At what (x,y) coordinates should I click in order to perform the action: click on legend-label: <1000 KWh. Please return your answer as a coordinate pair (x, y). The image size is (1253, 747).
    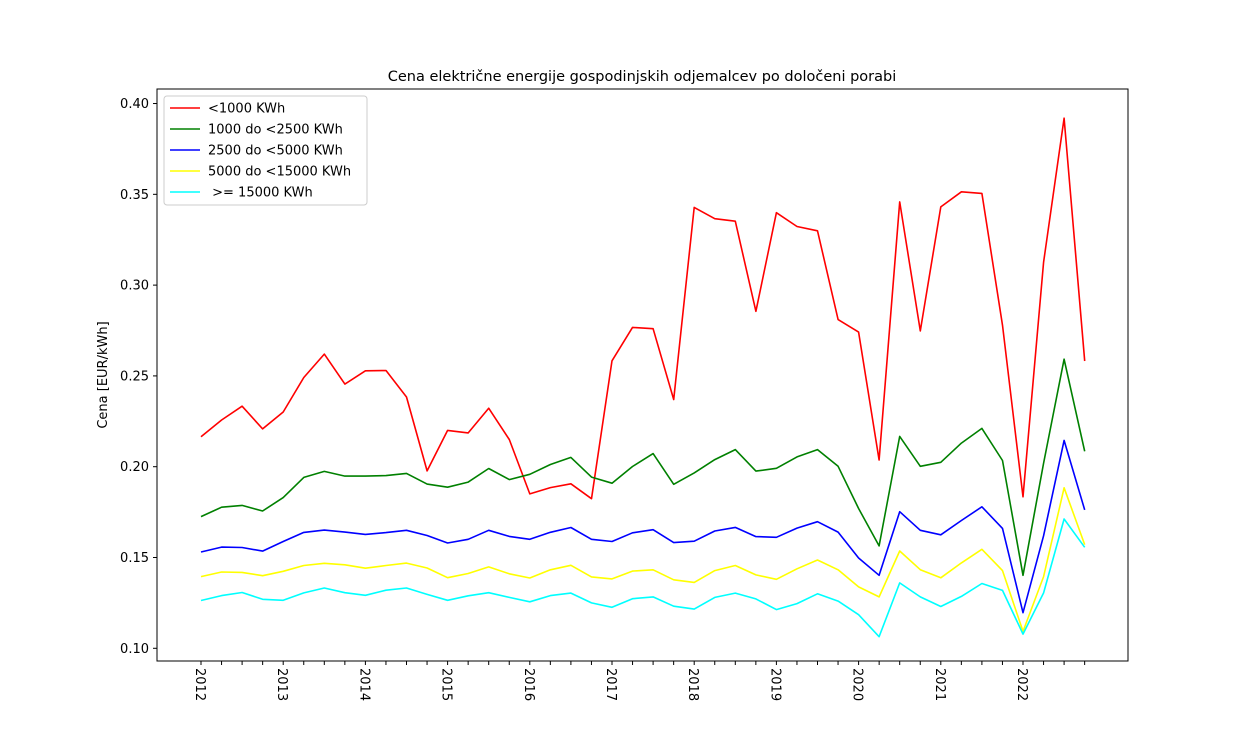
    Looking at the image, I should click on (246, 109).